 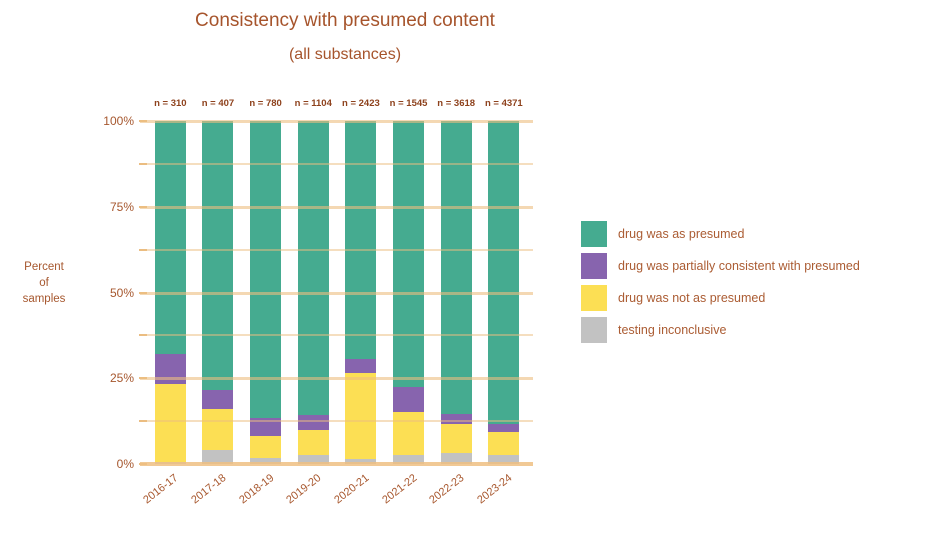 What do you see at coordinates (447, 489) in the screenshot?
I see `x-tick-label: 2022-23` at bounding box center [447, 489].